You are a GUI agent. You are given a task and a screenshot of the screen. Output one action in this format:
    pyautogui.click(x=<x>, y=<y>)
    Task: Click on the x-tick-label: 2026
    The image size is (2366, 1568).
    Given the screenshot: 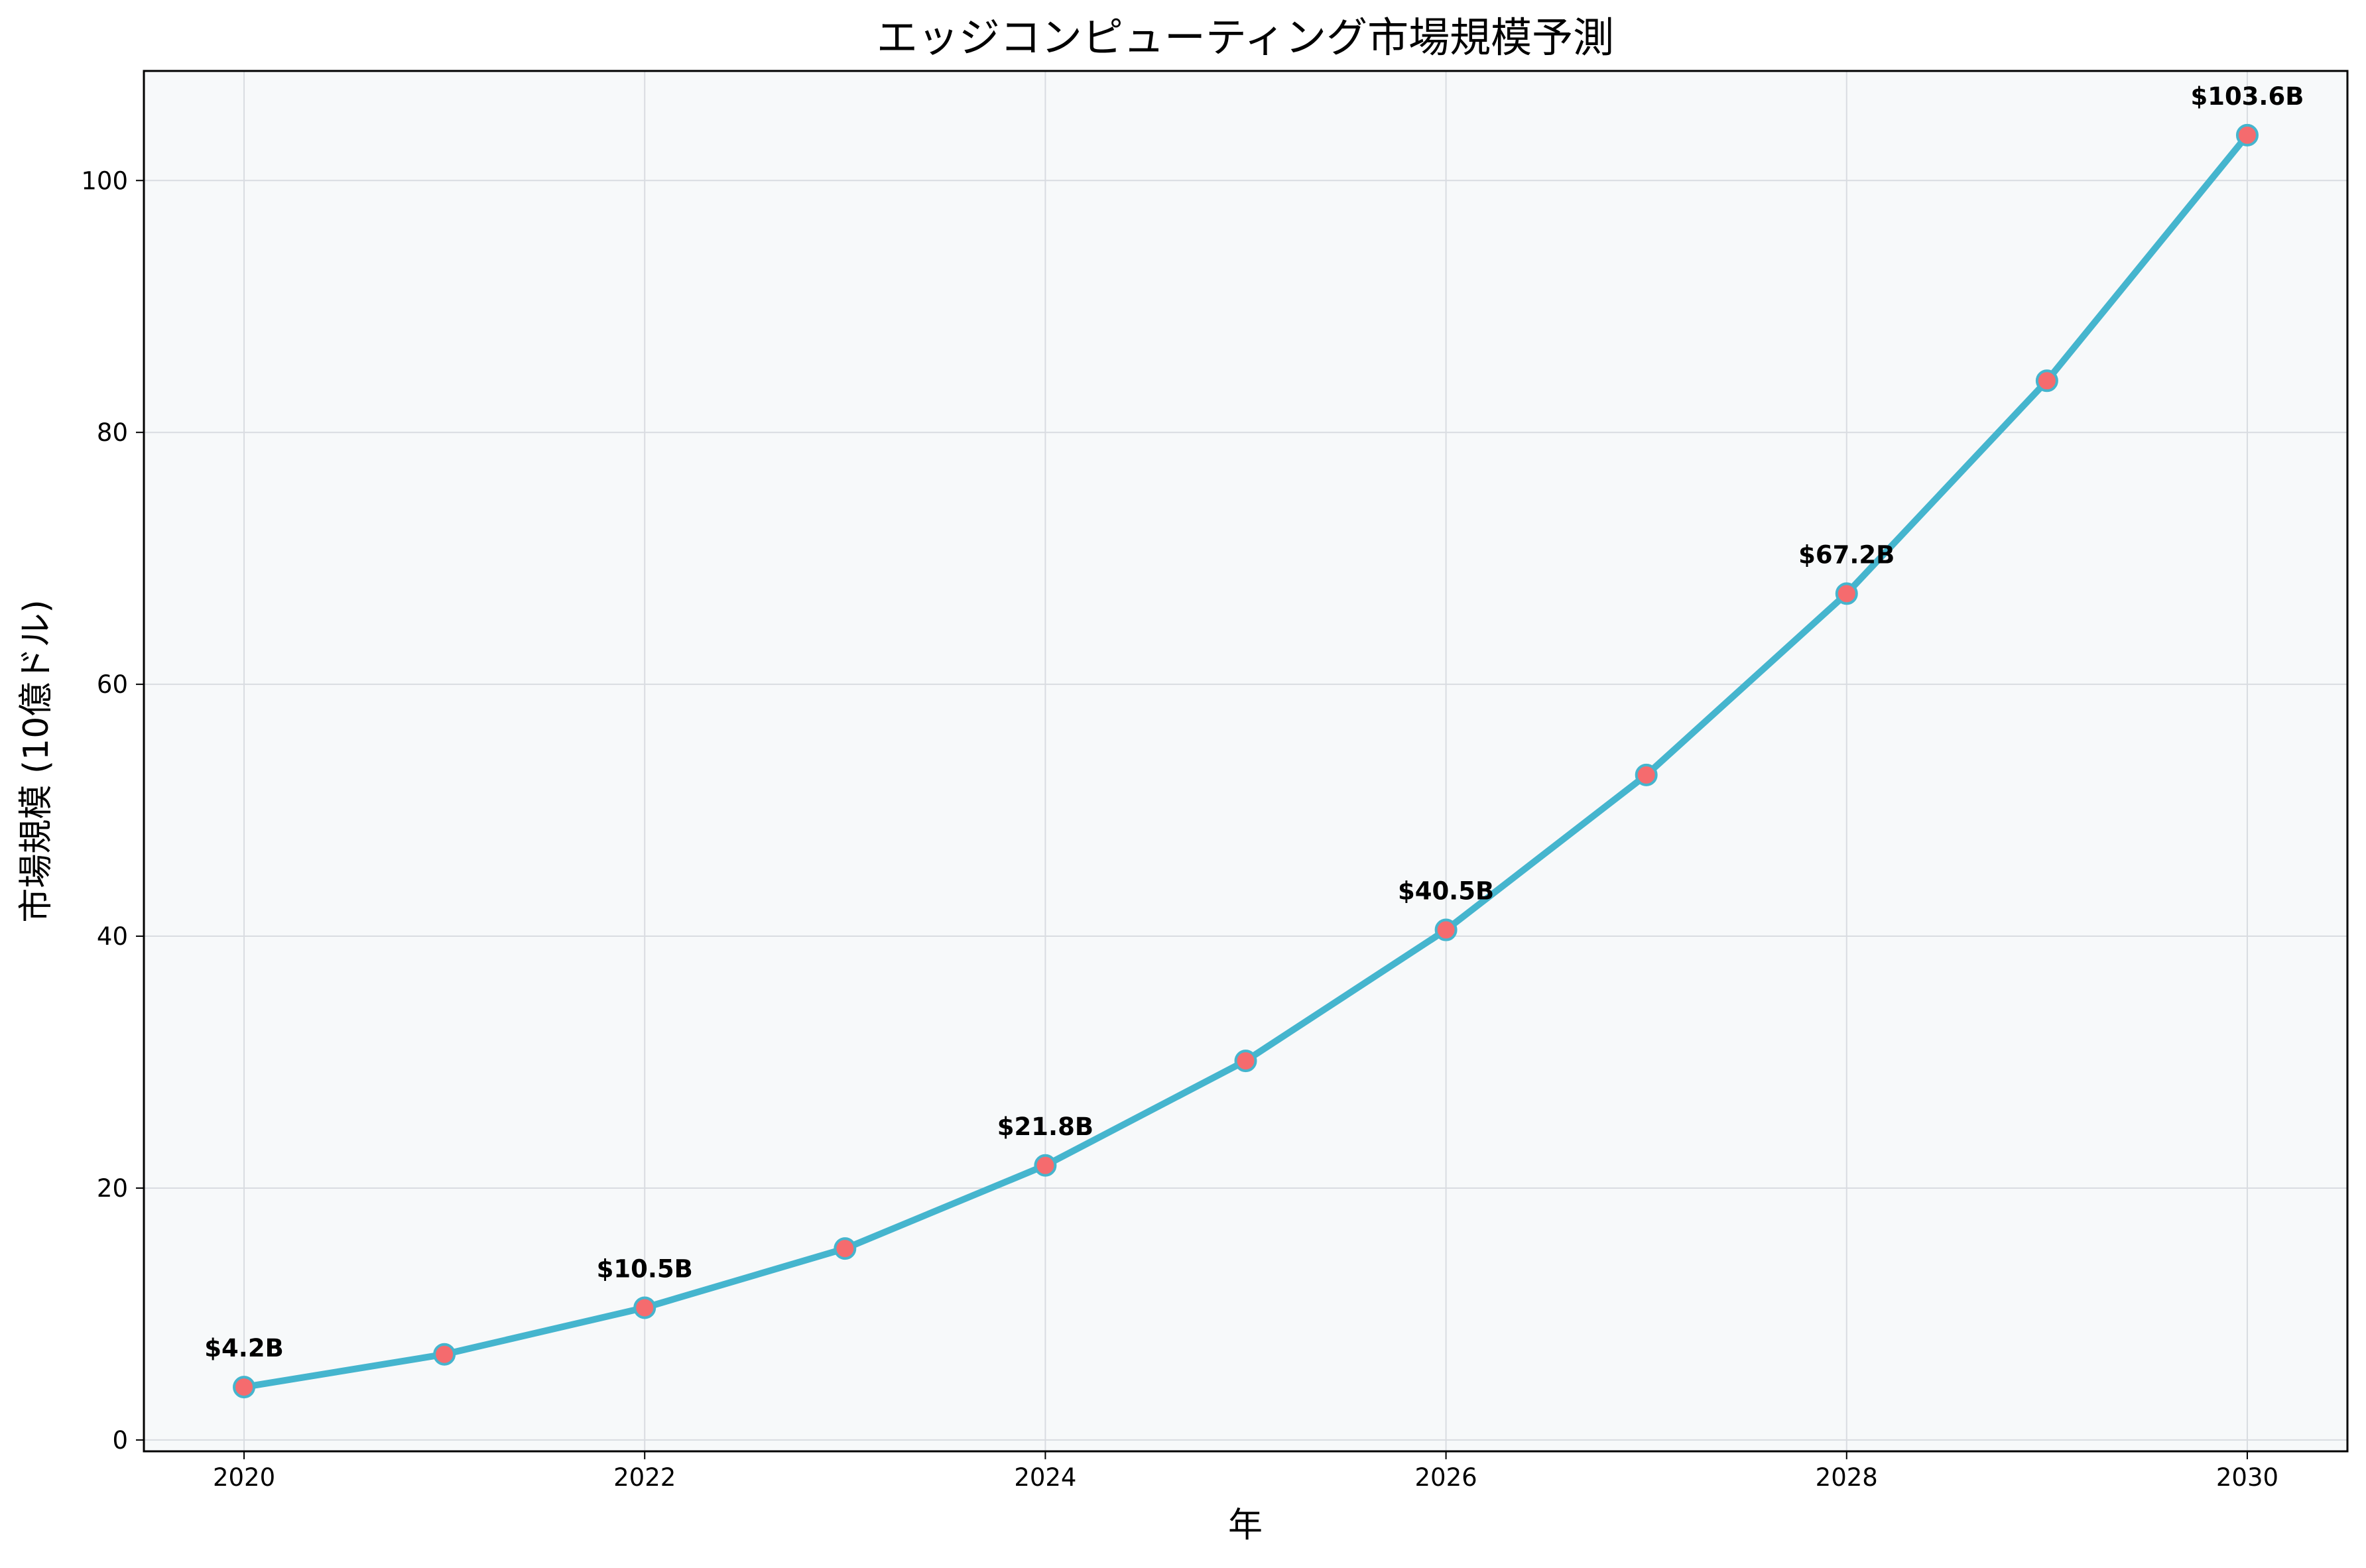 What is the action you would take?
    pyautogui.click(x=1446, y=1477)
    